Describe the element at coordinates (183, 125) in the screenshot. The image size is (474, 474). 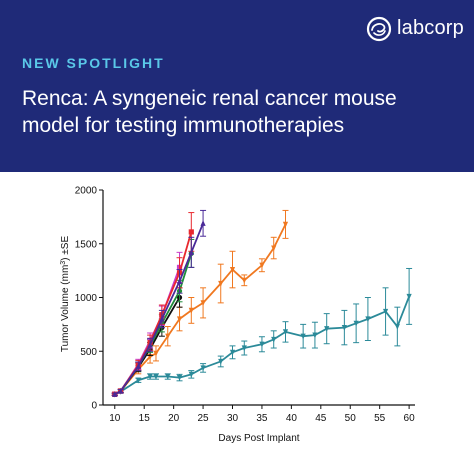
I see `title-line-2: model for testing immunotherapies` at that location.